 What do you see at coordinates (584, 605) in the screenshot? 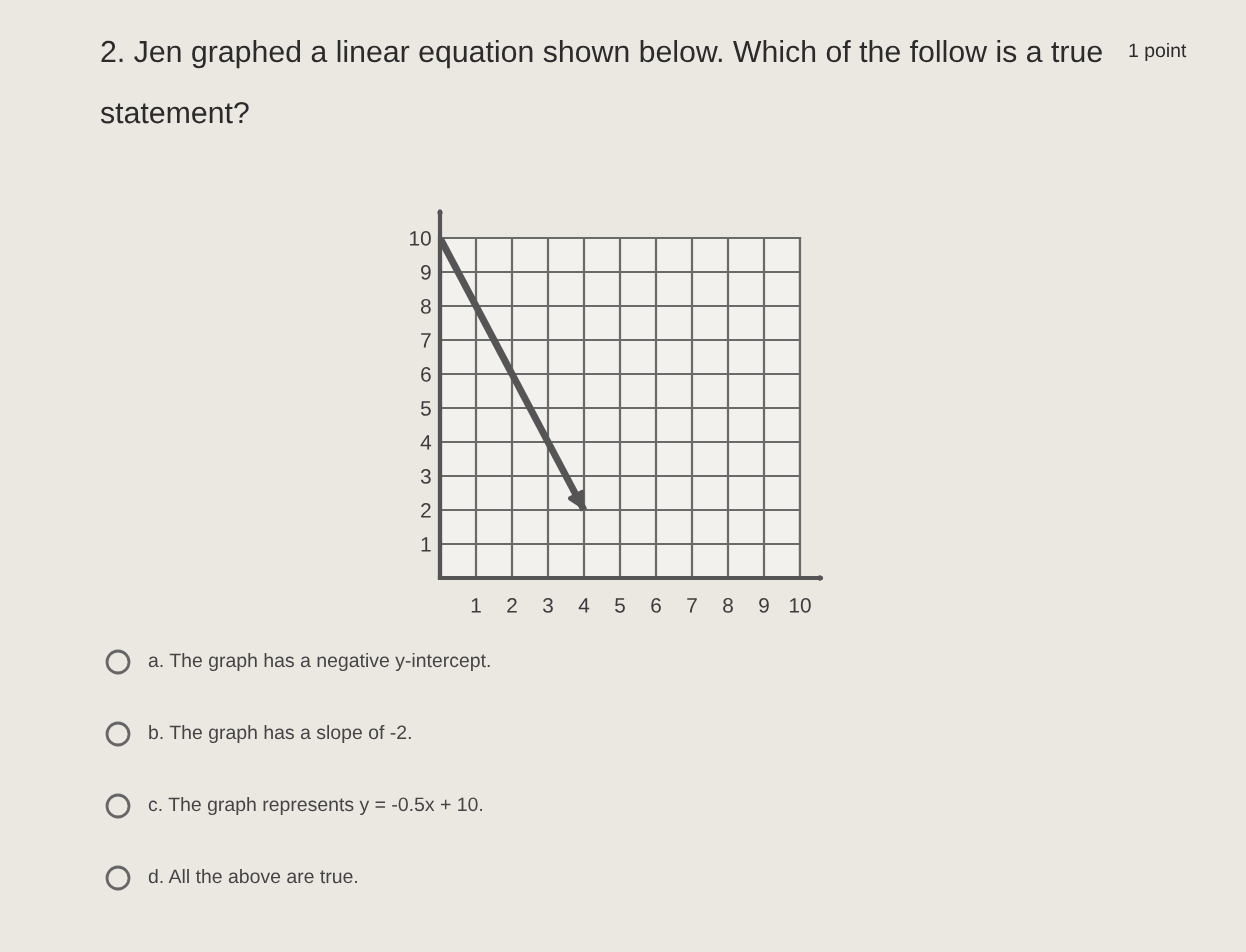
I see `x-tick-label: 4` at bounding box center [584, 605].